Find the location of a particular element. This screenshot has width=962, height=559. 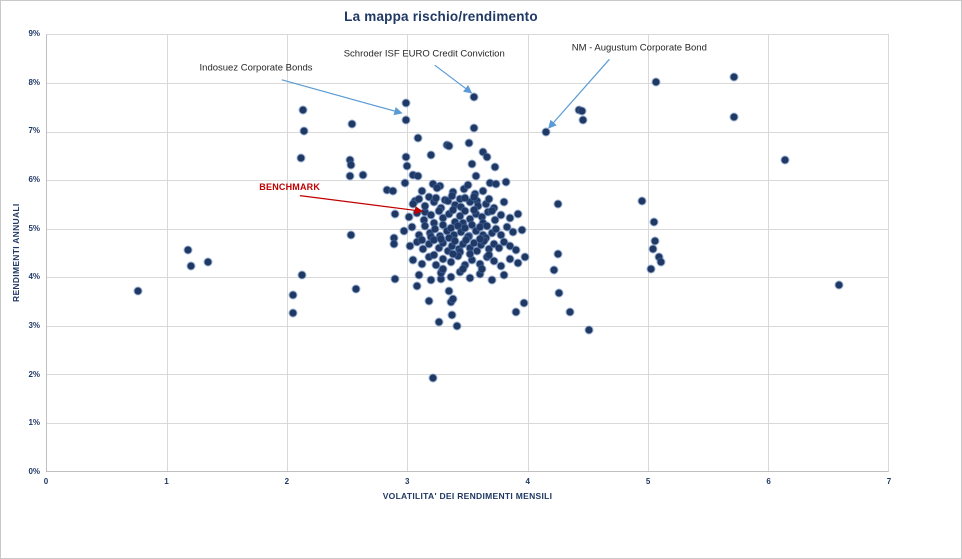

y-tick-label: 6% is located at coordinates (34, 179).